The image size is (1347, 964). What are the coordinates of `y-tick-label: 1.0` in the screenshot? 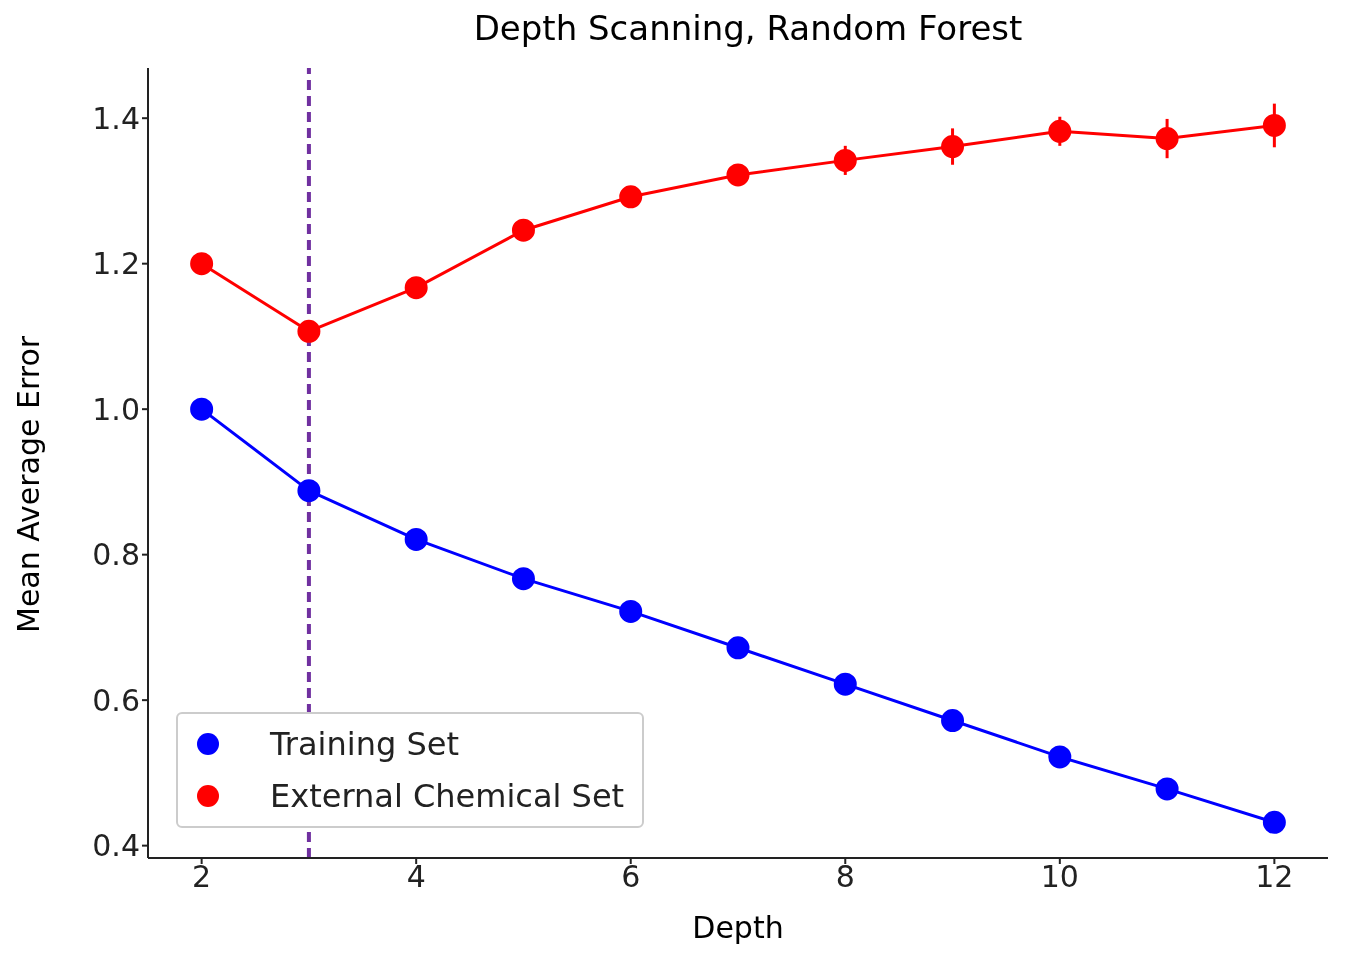 It's located at (116, 409).